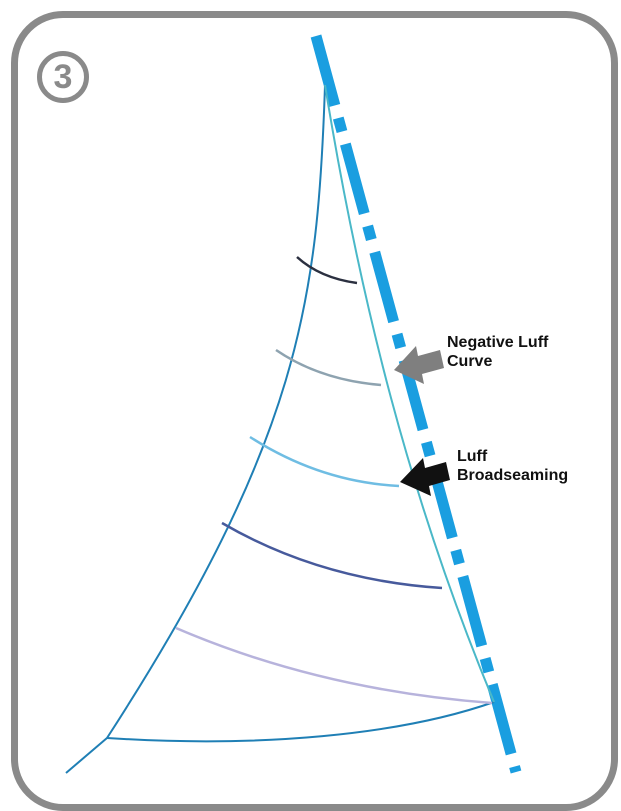 The height and width of the screenshot is (811, 621). Describe the element at coordinates (300, 722) in the screenshot. I see `sail-foot` at that location.